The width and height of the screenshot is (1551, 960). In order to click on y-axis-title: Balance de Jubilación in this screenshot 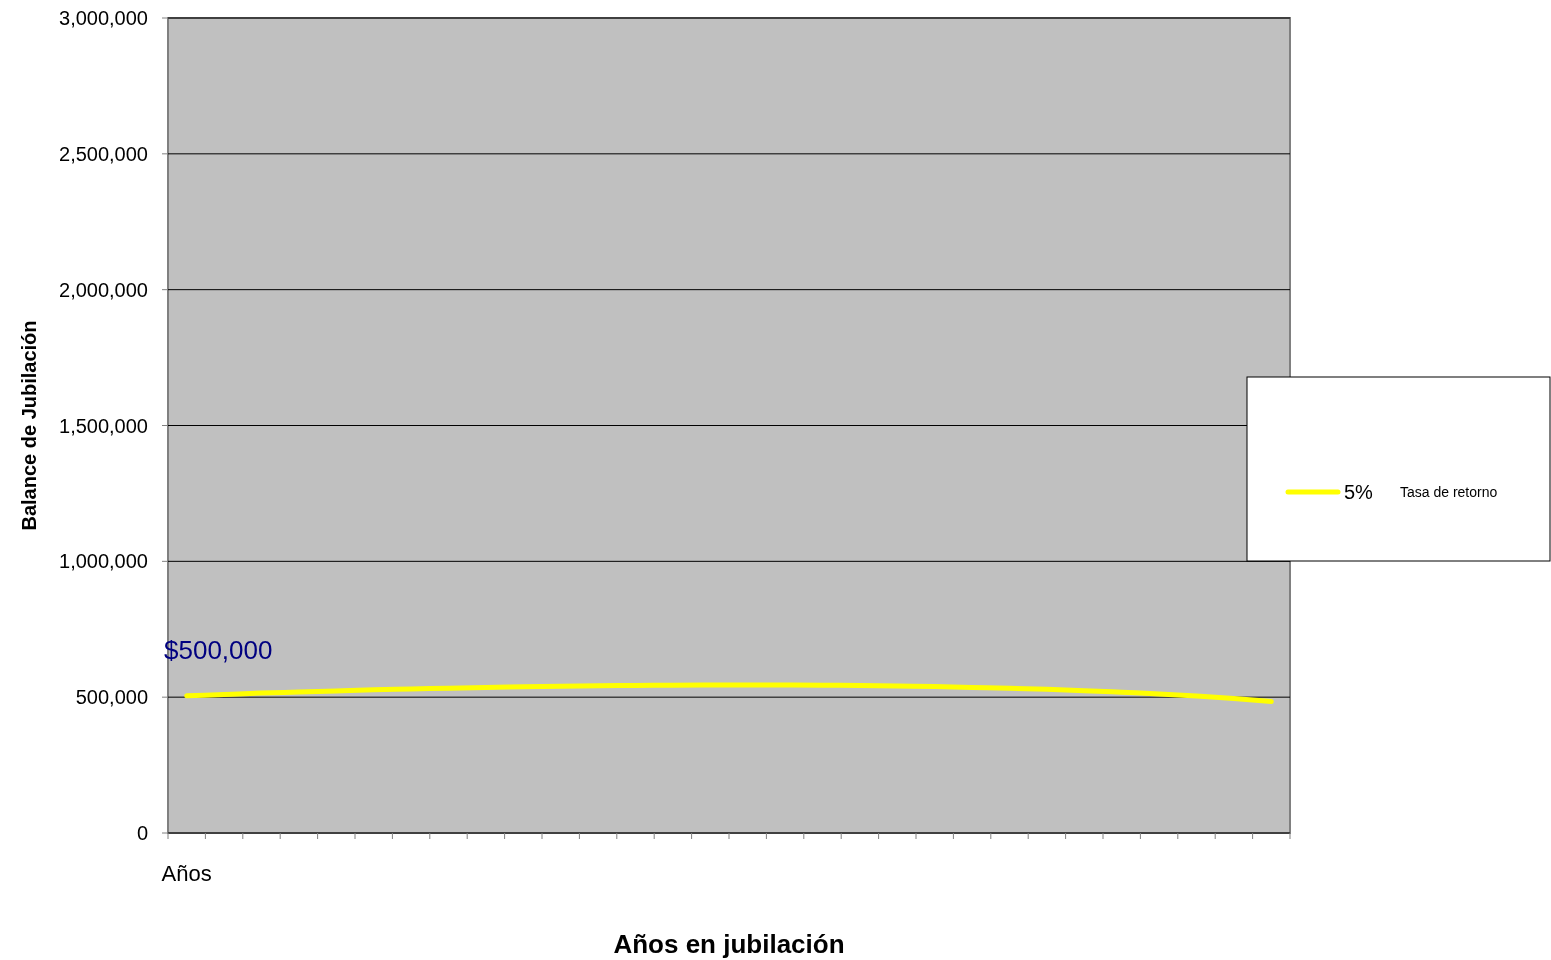, I will do `click(29, 425)`.